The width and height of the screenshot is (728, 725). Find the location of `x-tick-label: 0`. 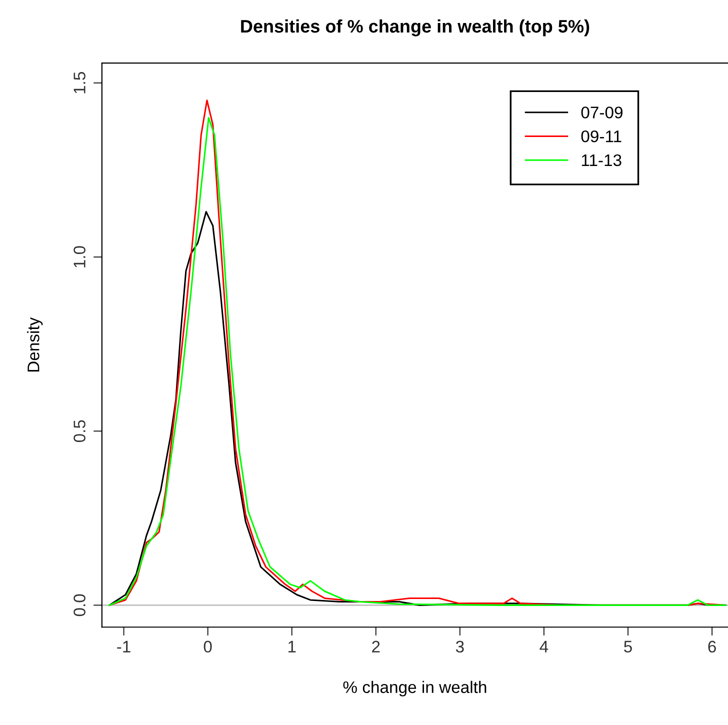

x-tick-label: 0 is located at coordinates (208, 646).